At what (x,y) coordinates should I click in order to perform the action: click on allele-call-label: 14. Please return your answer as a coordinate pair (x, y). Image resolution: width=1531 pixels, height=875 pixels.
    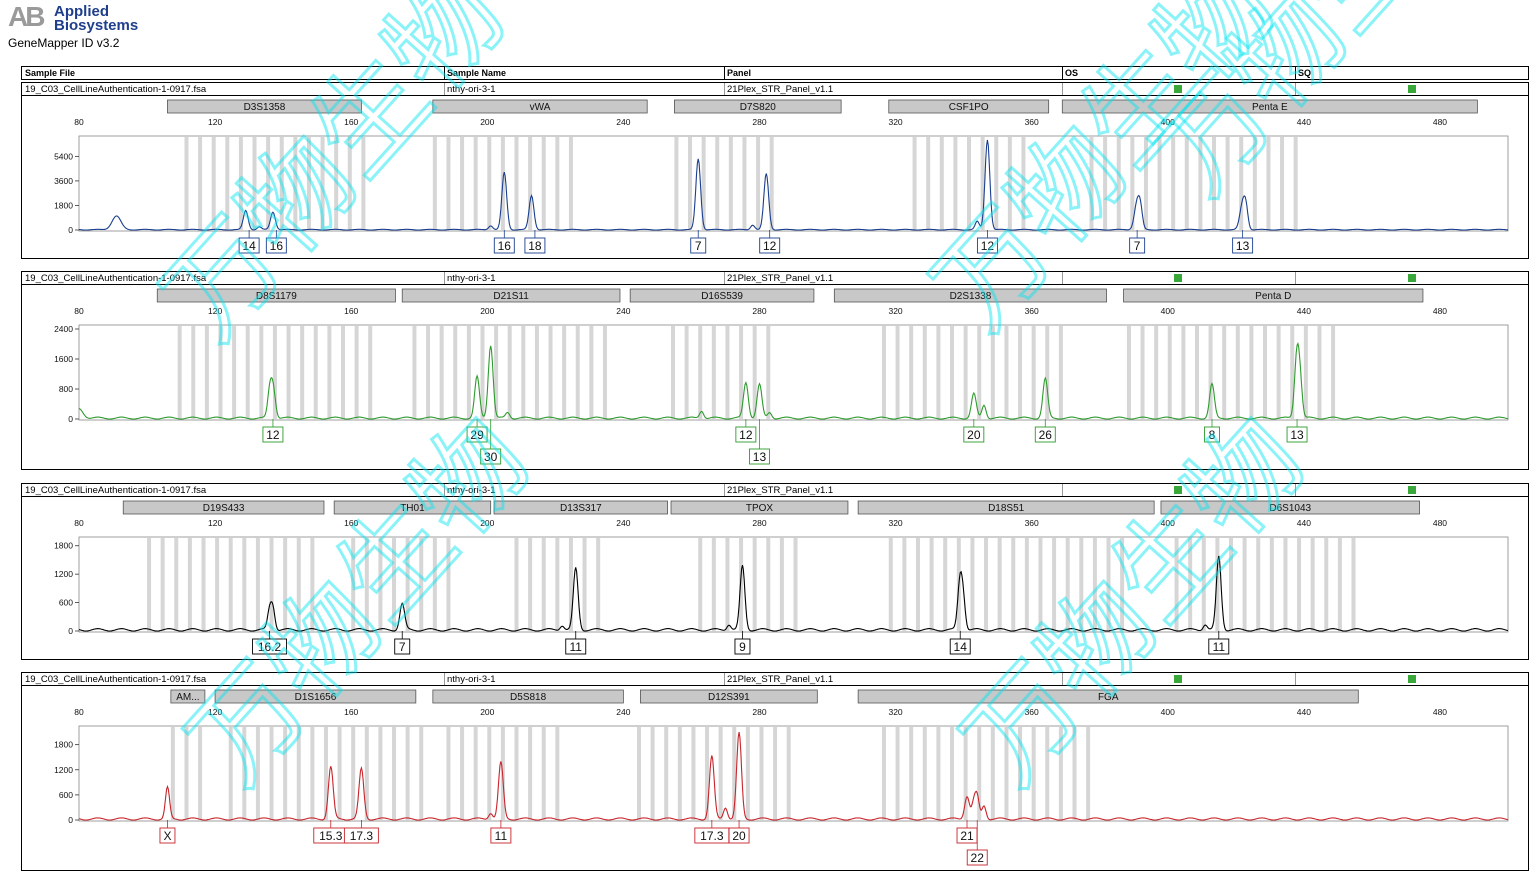
    Looking at the image, I should click on (961, 647).